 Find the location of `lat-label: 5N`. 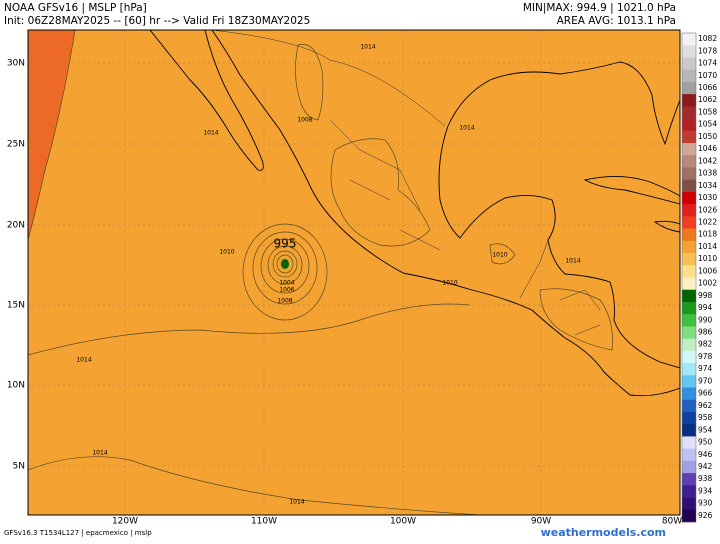

lat-label: 5N is located at coordinates (19, 467).